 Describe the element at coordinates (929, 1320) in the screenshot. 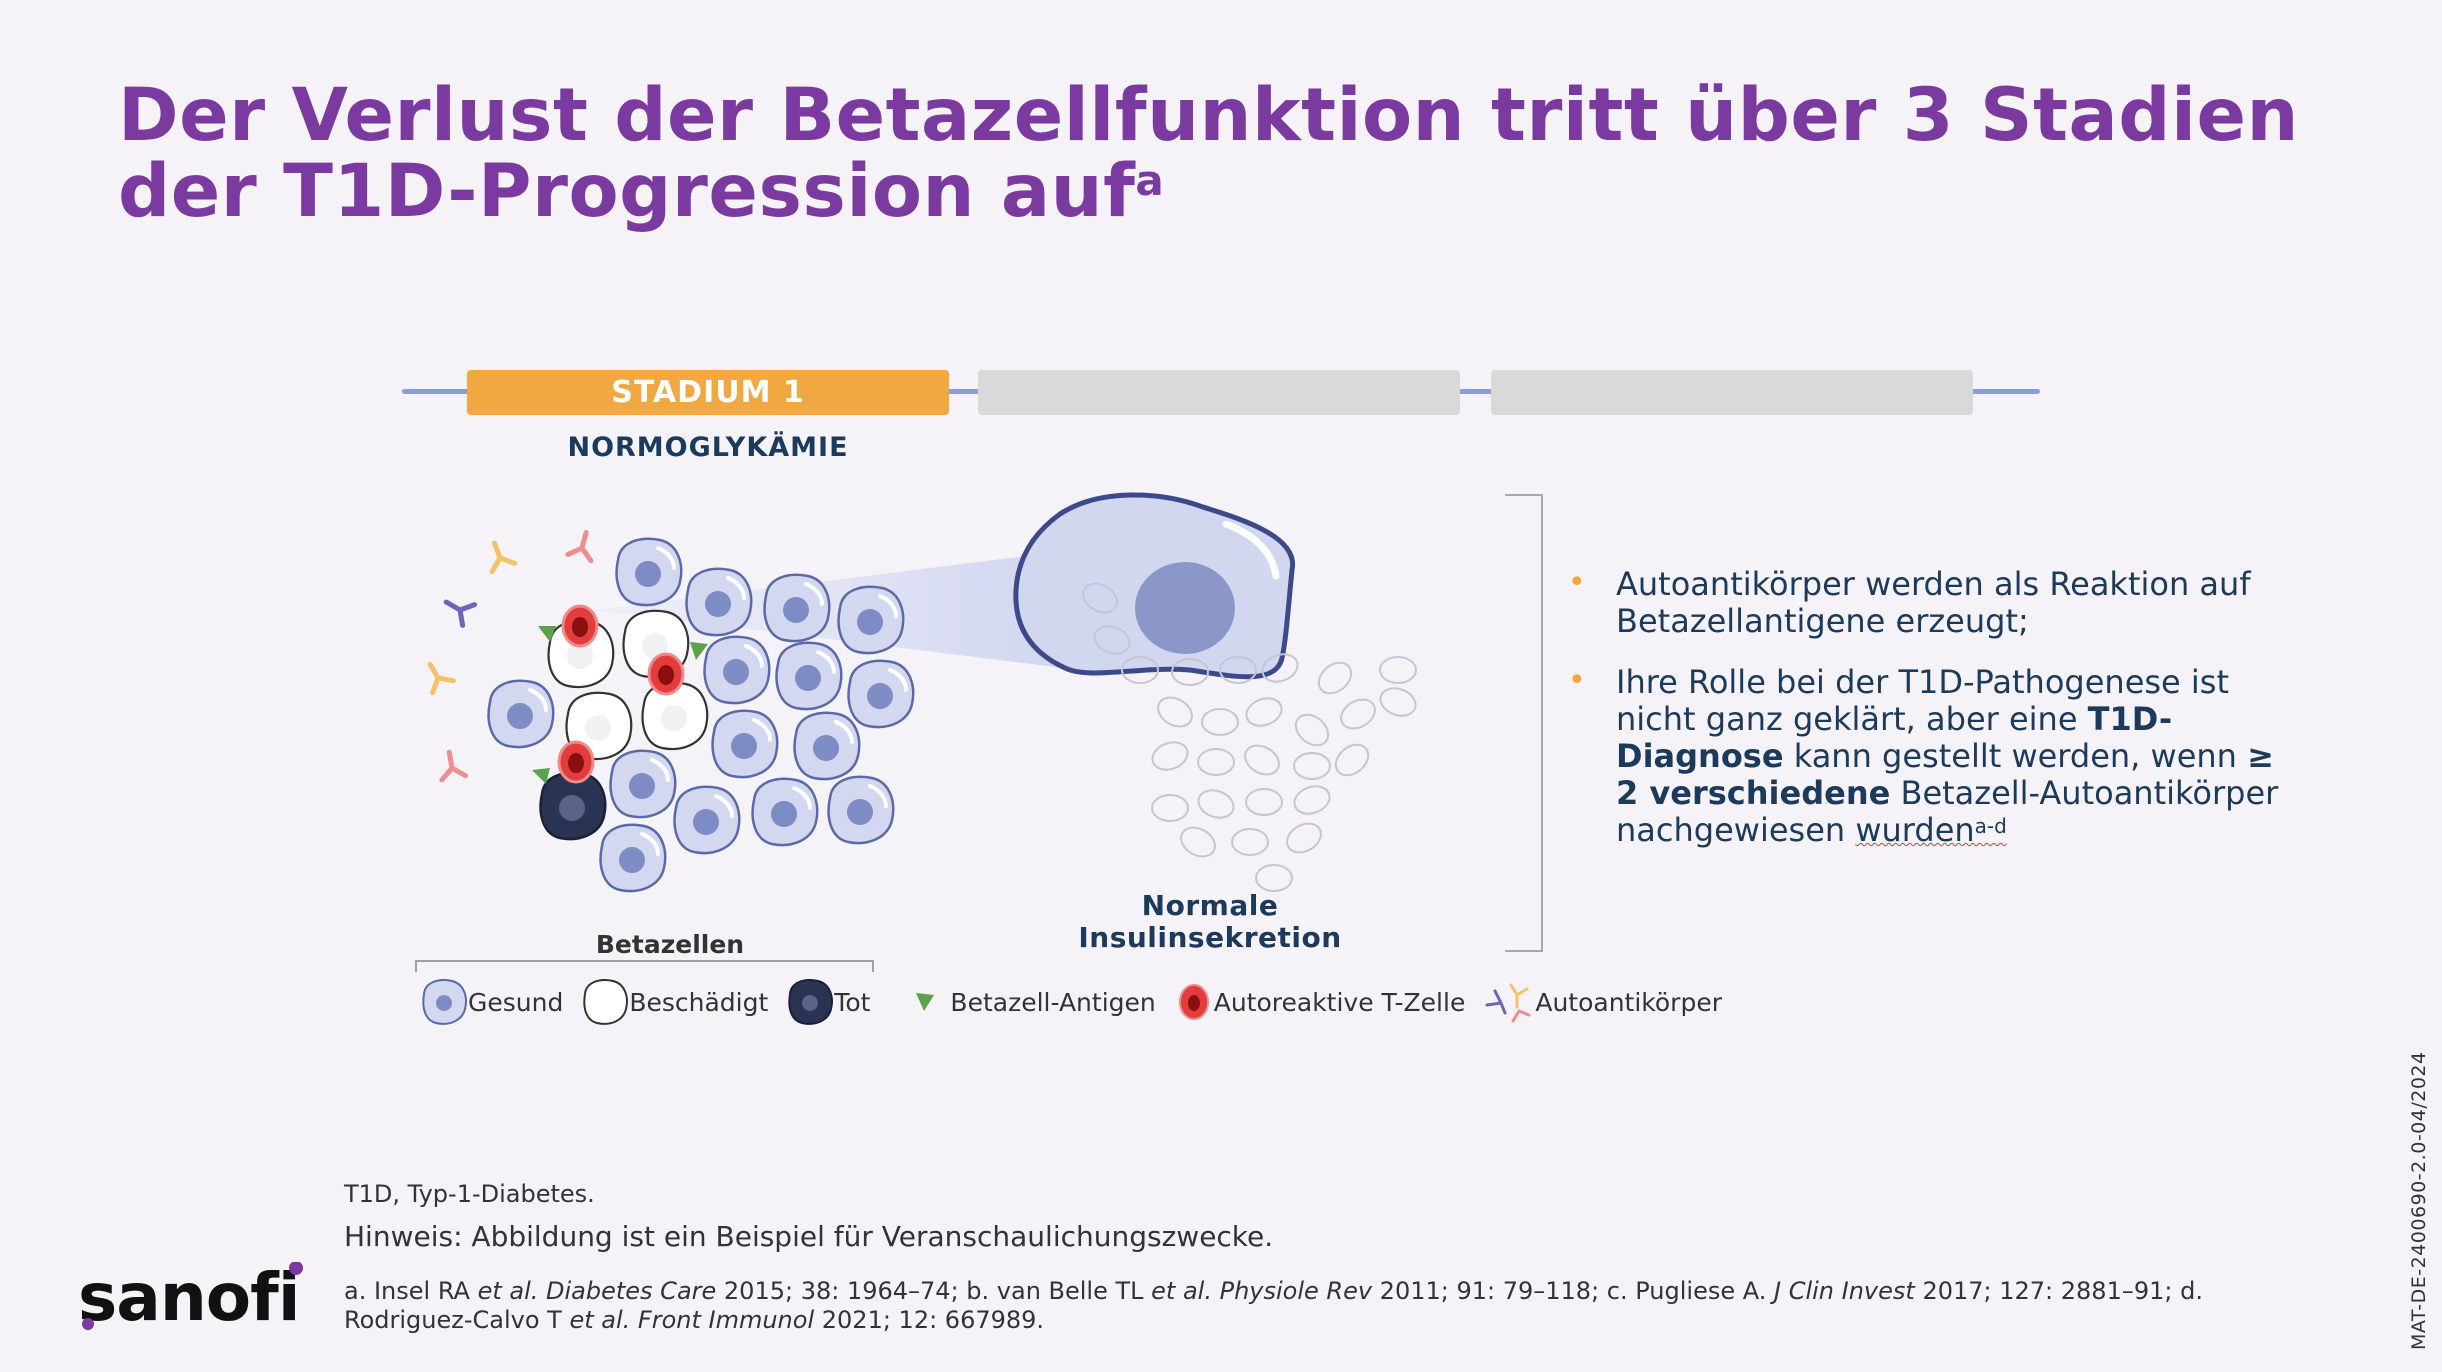

I see `ref-d-rest: 2021; 12: 667989.` at that location.